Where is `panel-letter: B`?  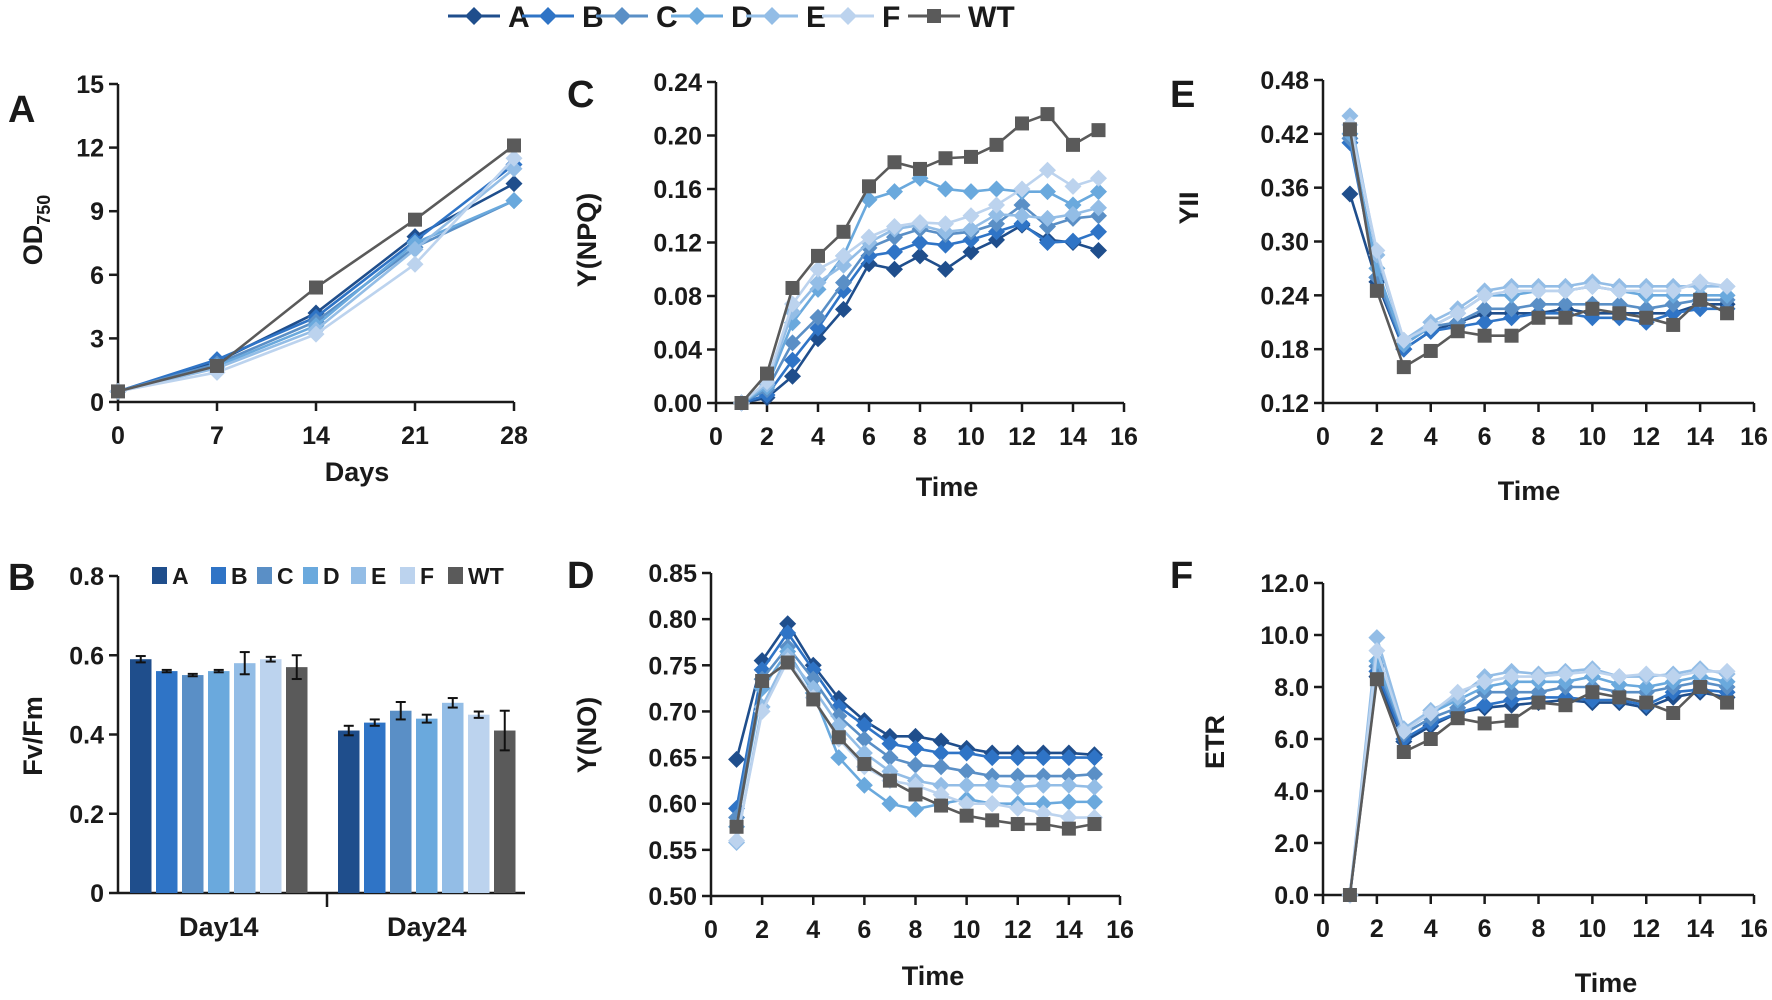 panel-letter: B is located at coordinates (21, 578).